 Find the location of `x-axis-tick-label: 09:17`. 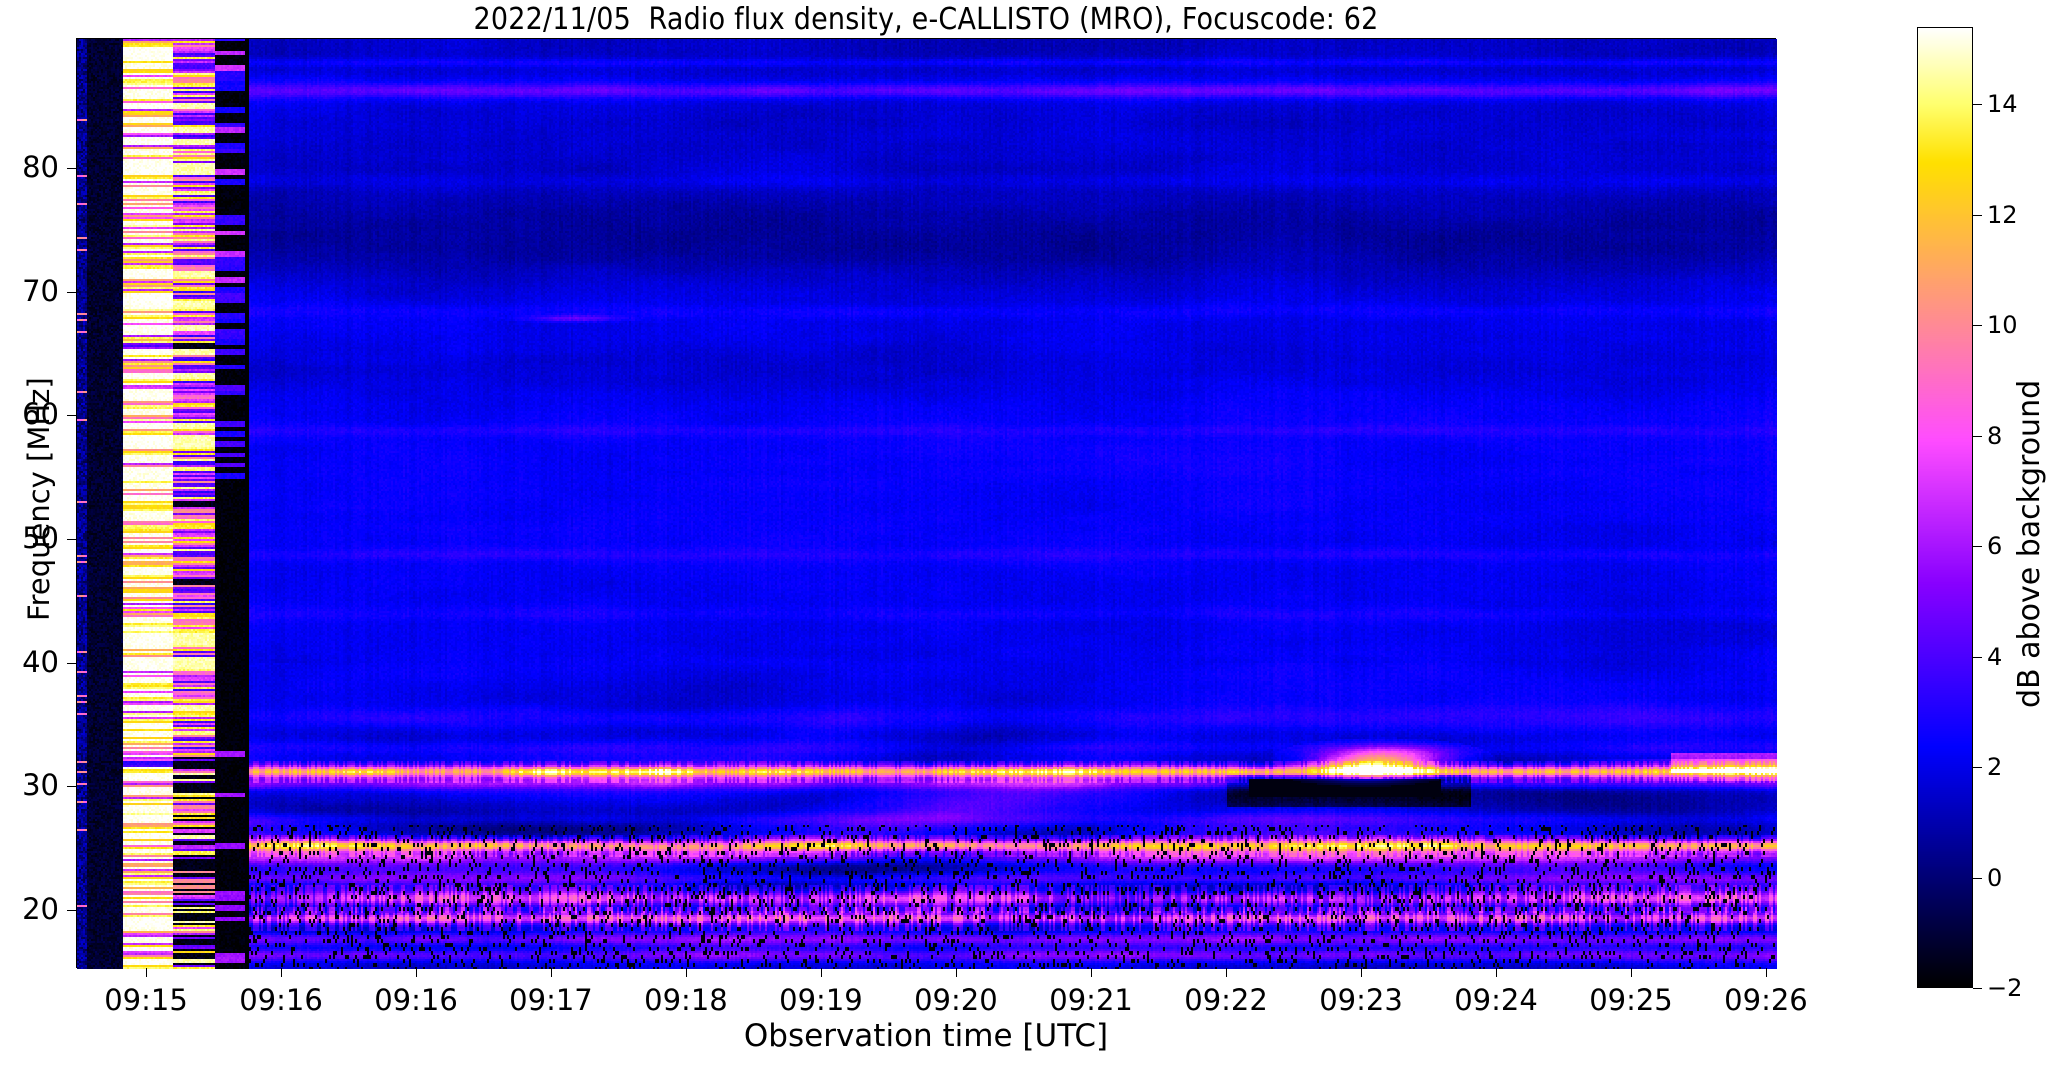

x-axis-tick-label: 09:17 is located at coordinates (551, 1000).